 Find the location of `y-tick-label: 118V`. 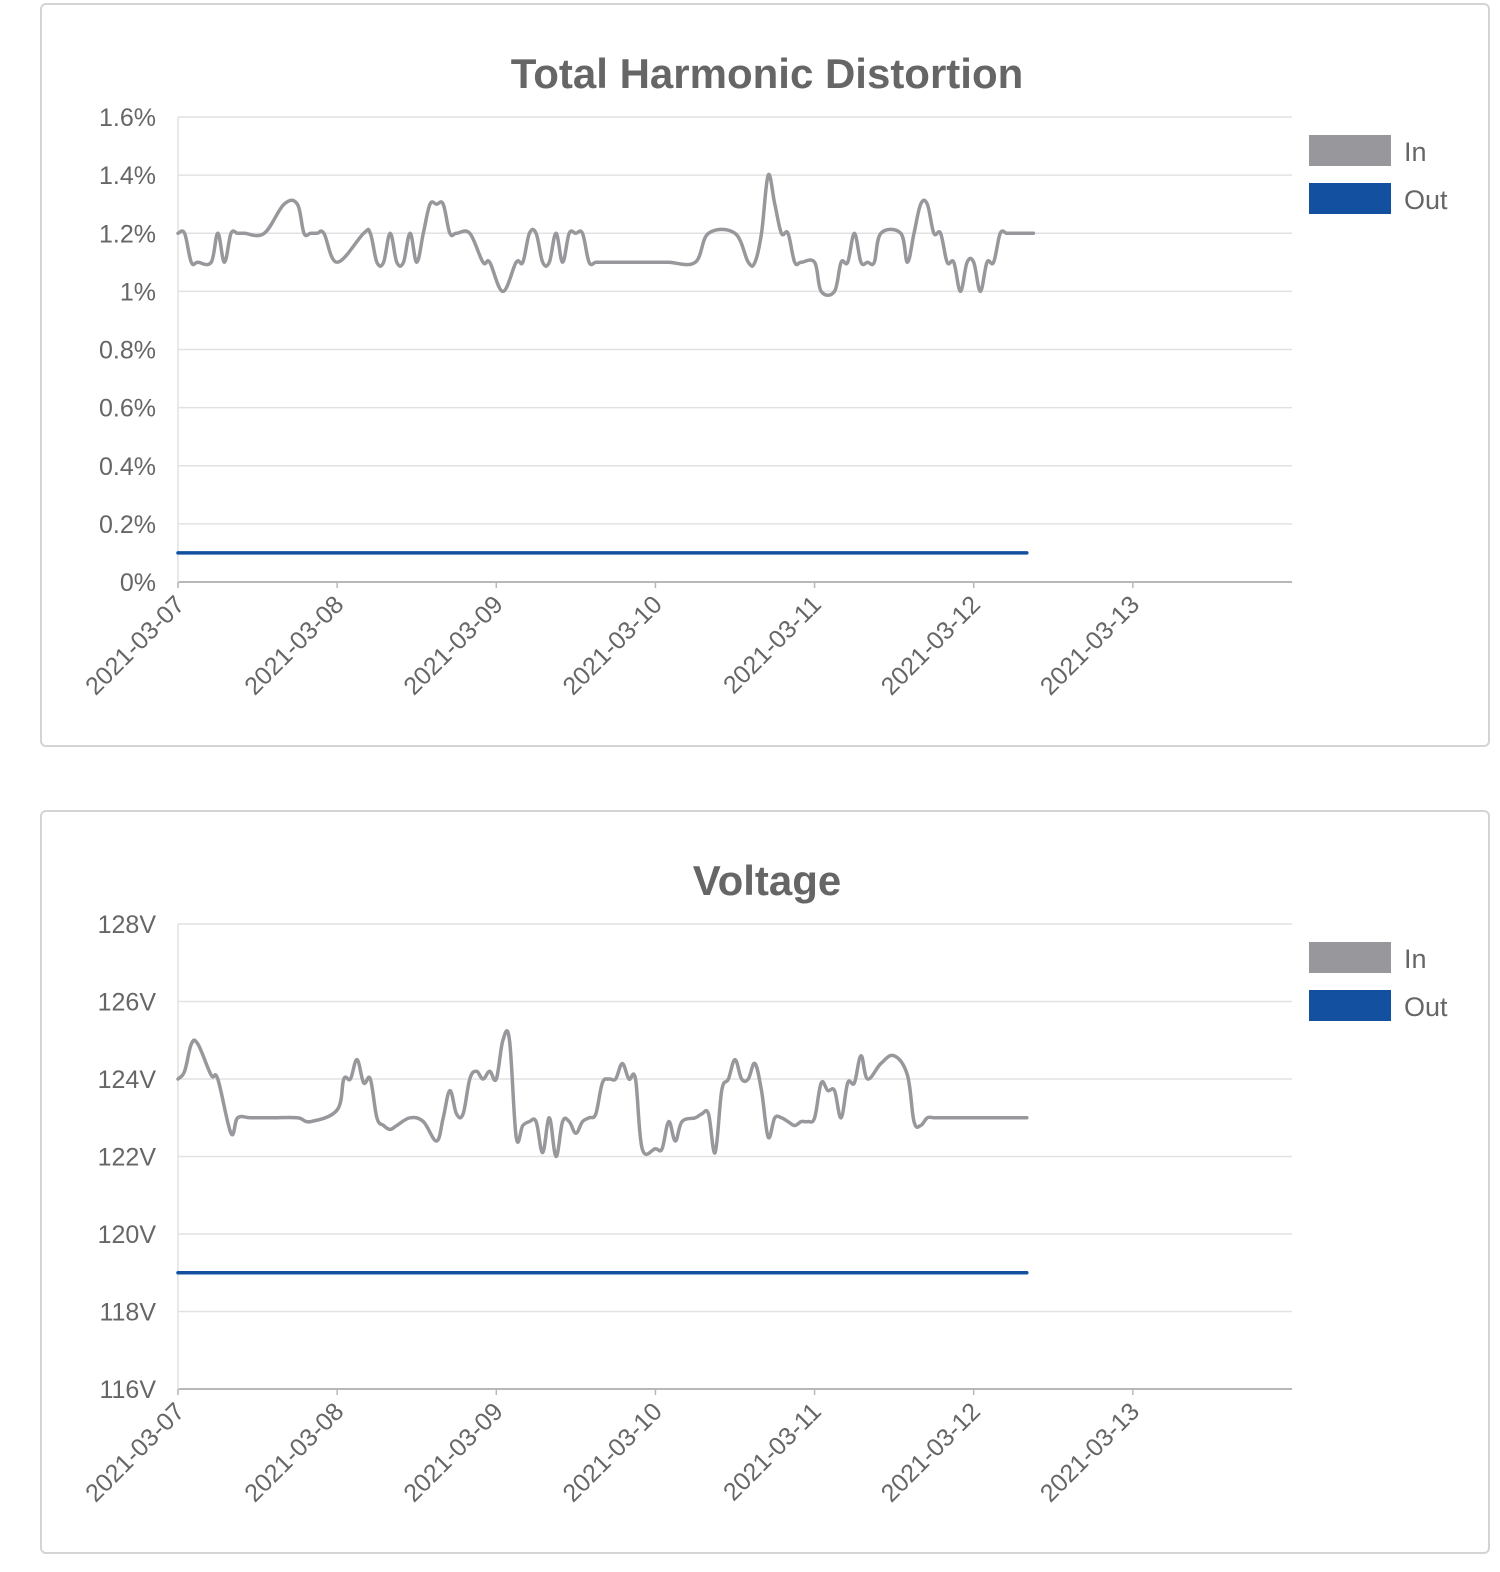

y-tick-label: 118V is located at coordinates (127, 1313).